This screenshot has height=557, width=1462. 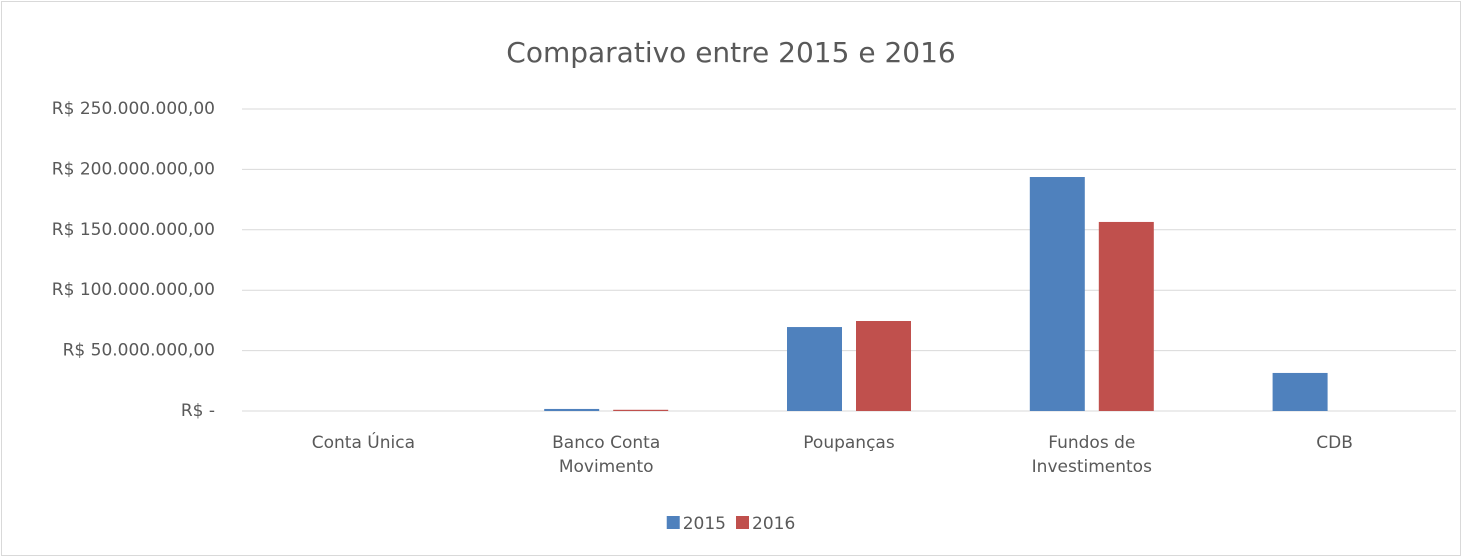 What do you see at coordinates (133, 290) in the screenshot?
I see `y-tick-label: R$ 100.000.000,00` at bounding box center [133, 290].